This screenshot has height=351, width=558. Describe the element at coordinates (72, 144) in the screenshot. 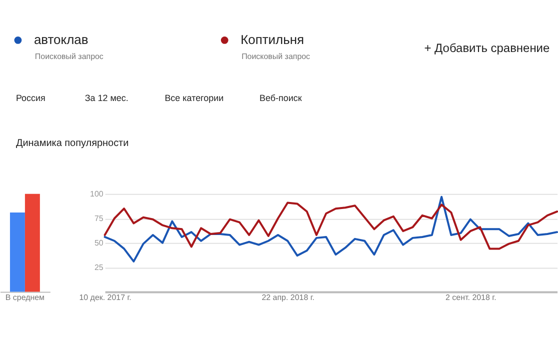

I see `chart-title: Динамика популярности` at that location.